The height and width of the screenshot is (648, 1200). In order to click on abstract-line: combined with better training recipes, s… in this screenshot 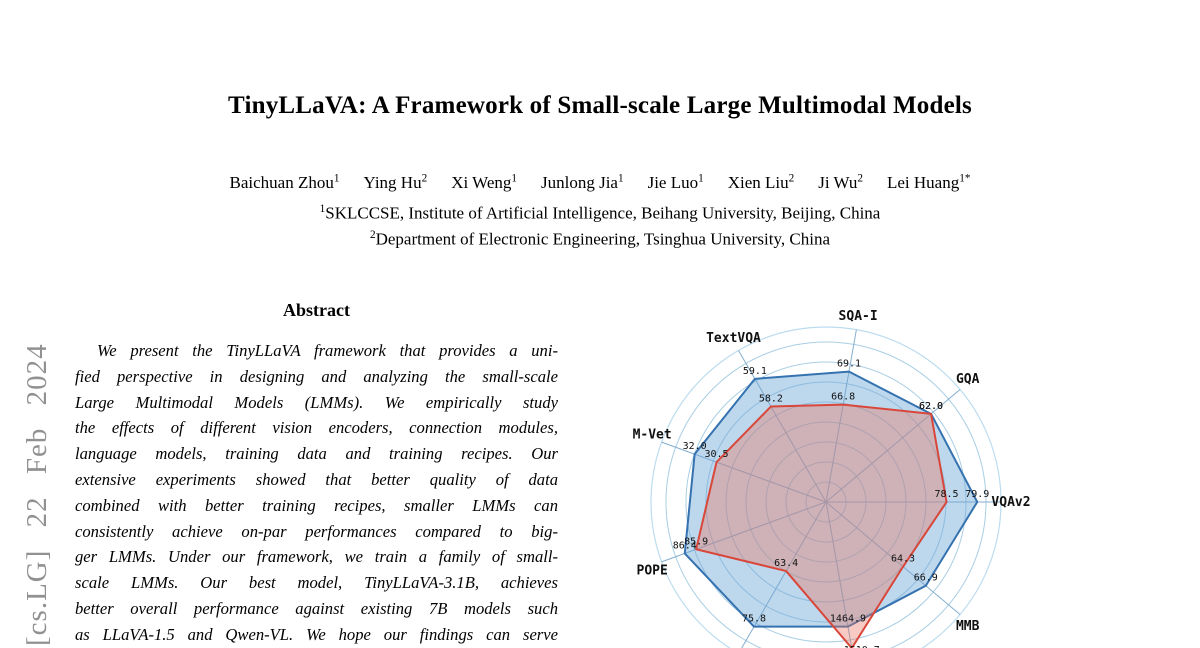, I will do `click(316, 505)`.